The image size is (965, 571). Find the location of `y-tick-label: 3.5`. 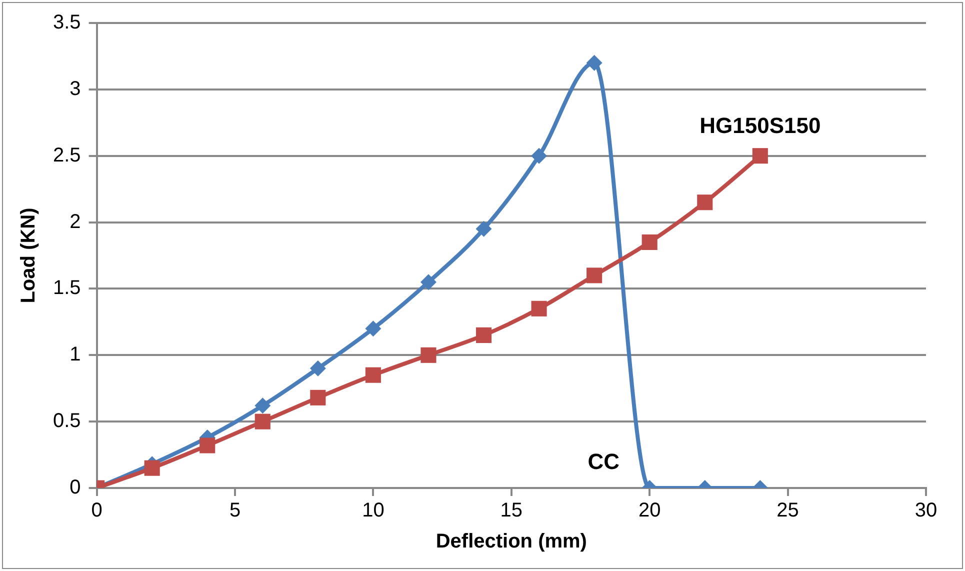

y-tick-label: 3.5 is located at coordinates (66, 23).